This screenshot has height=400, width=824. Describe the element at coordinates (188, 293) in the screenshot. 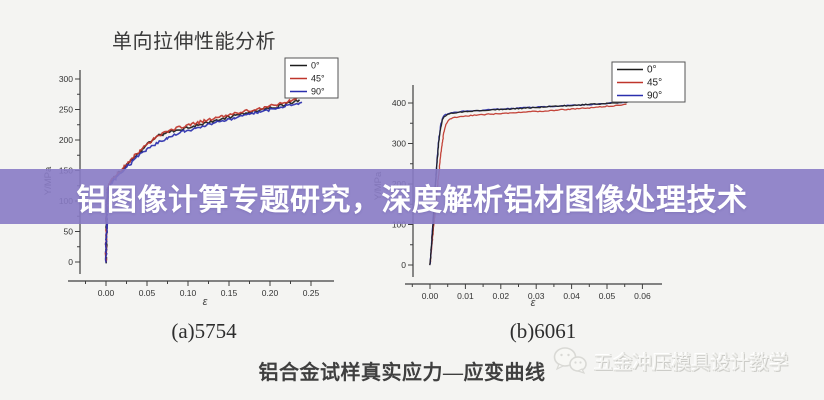

I see `x-tick-label: 0.10` at that location.